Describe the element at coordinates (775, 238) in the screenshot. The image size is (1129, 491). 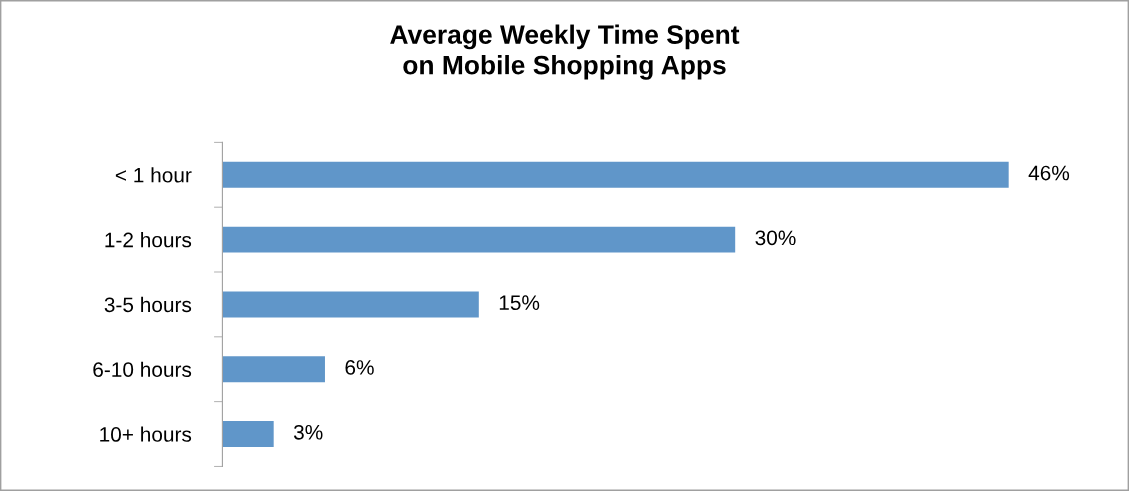
I see `data-label: 30%` at that location.